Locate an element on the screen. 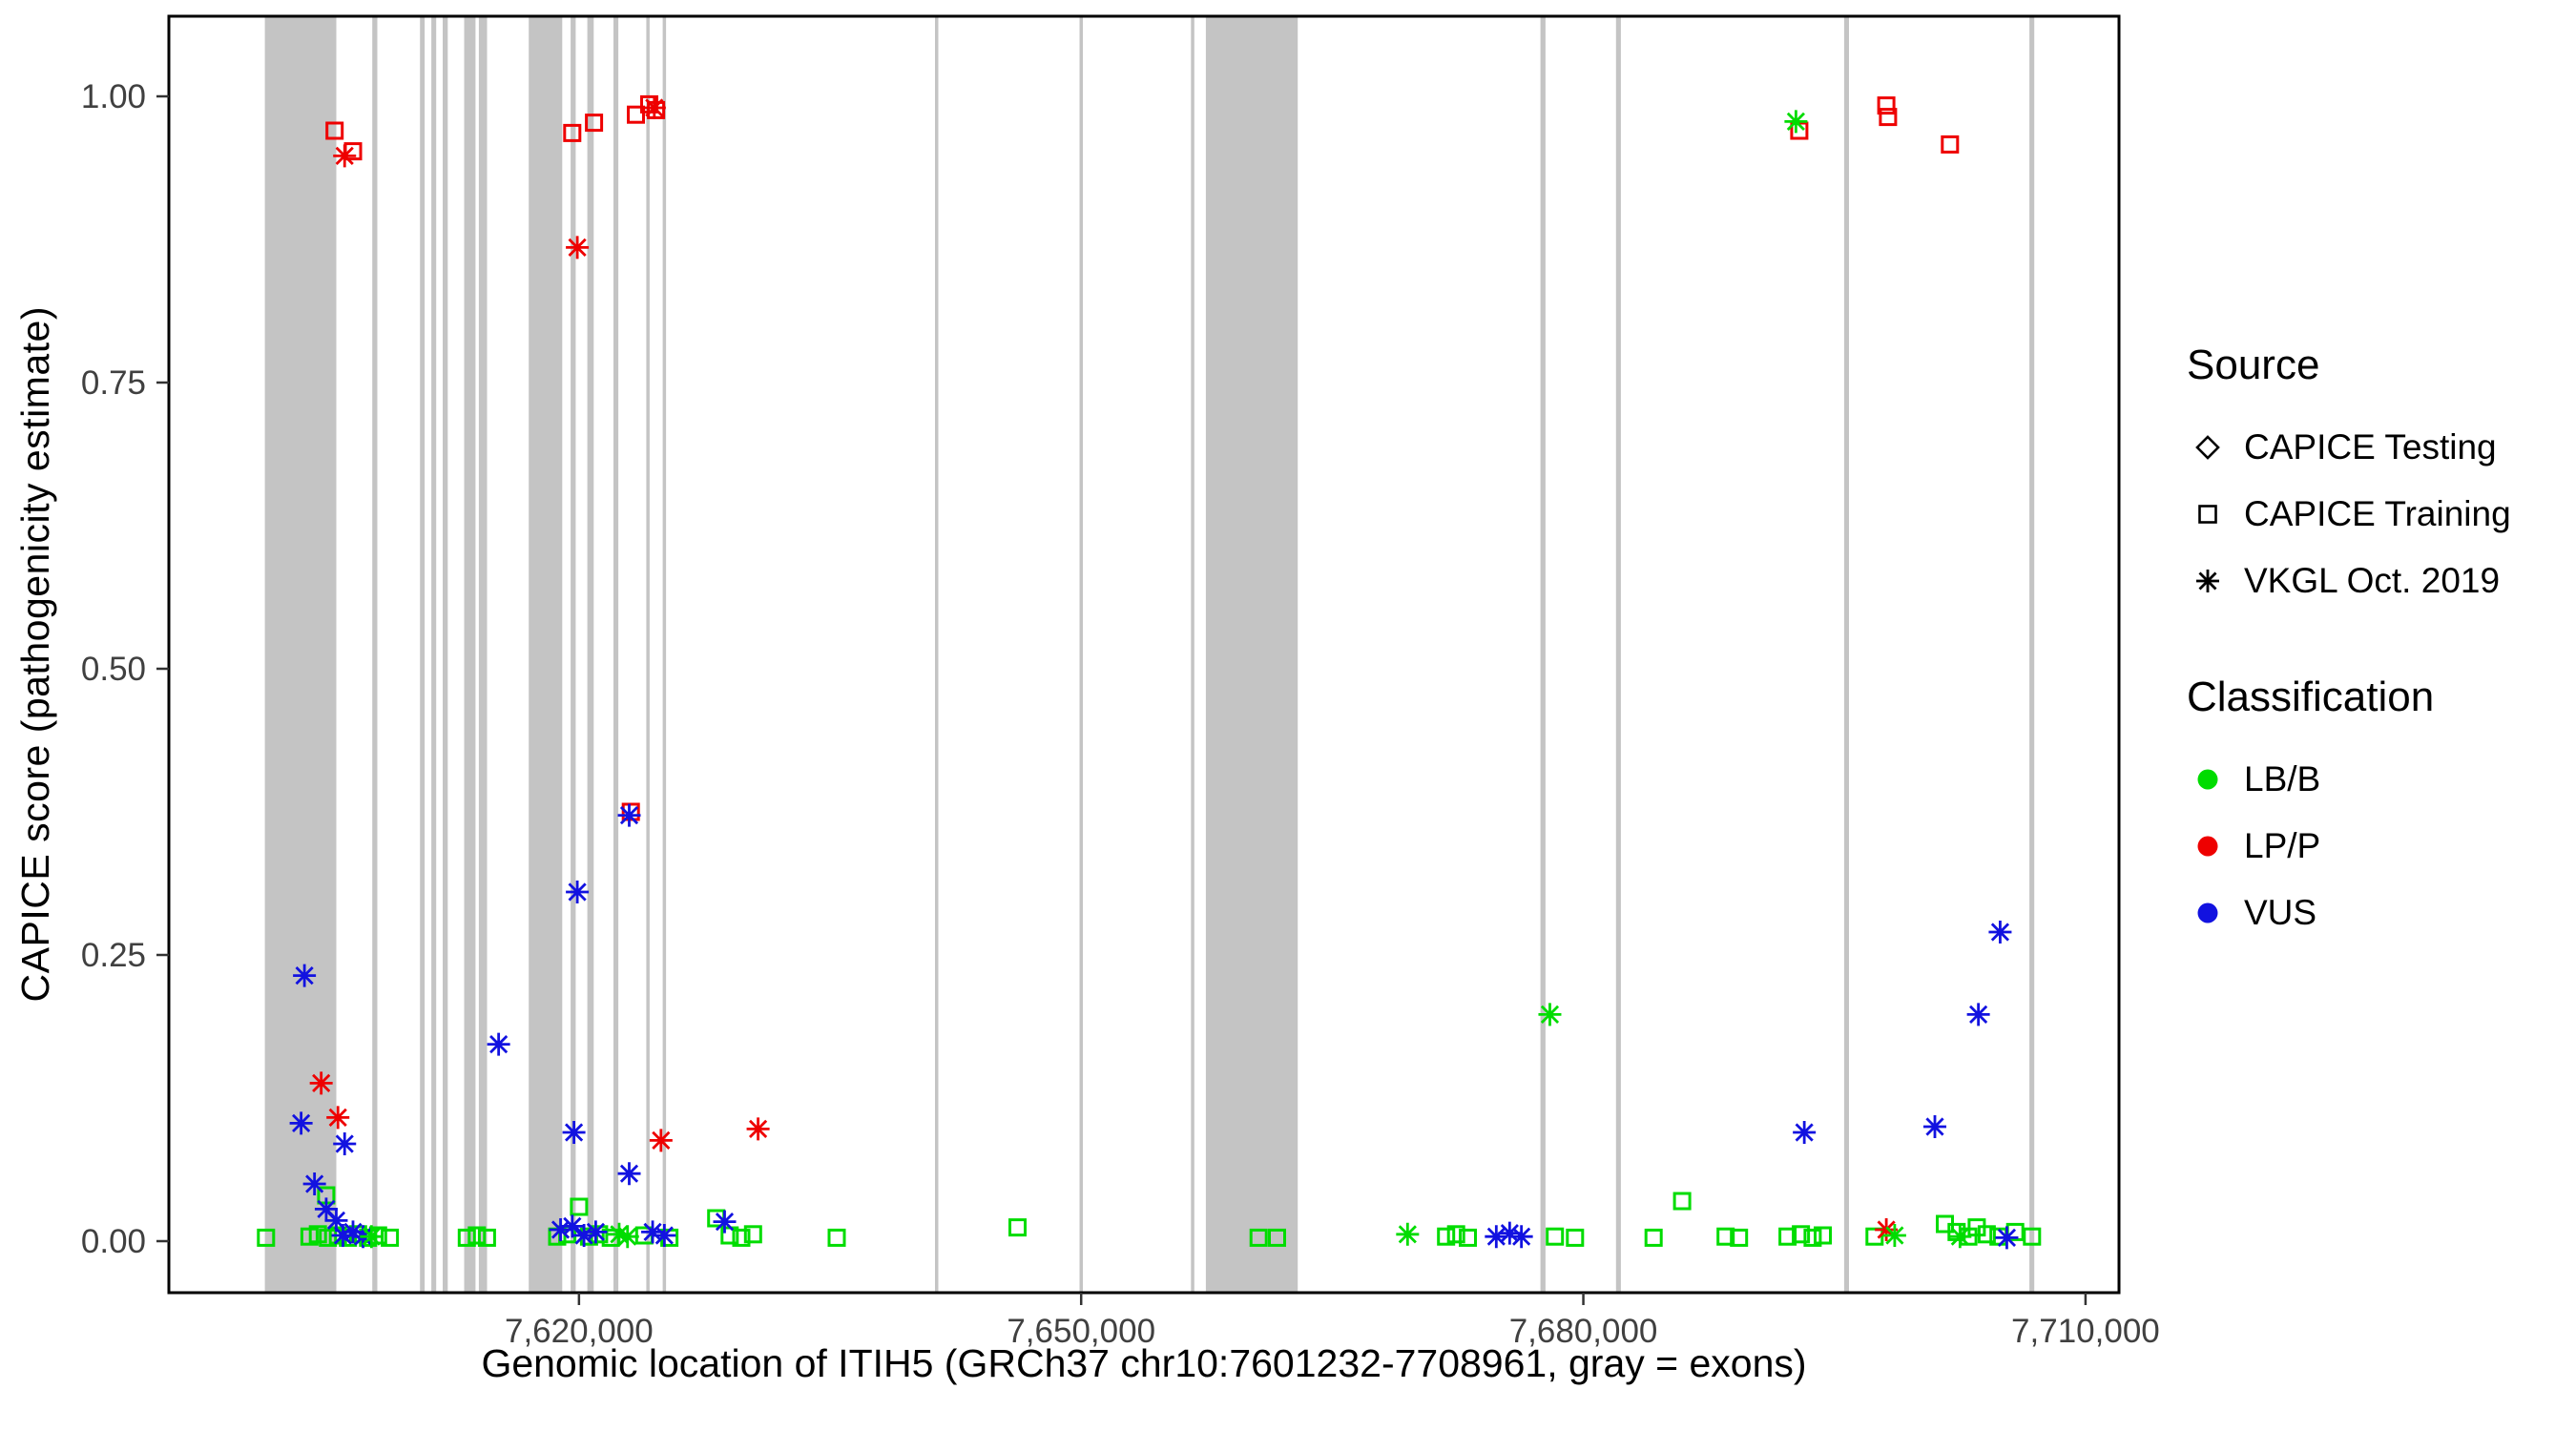 The width and height of the screenshot is (2576, 1431). legend-classification-title: Classification is located at coordinates (2311, 697).